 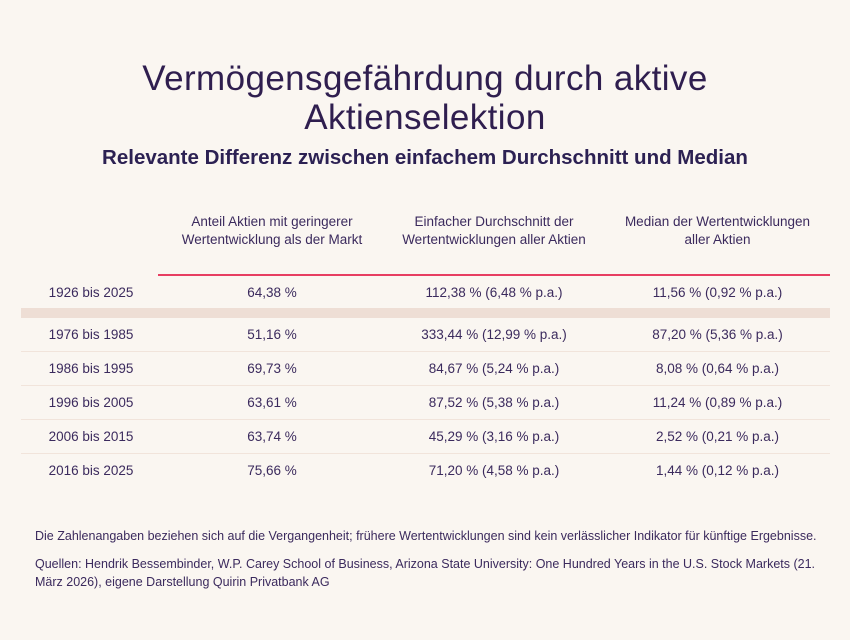 What do you see at coordinates (272, 368) in the screenshot?
I see `share-below-market-value: 69,73 %` at bounding box center [272, 368].